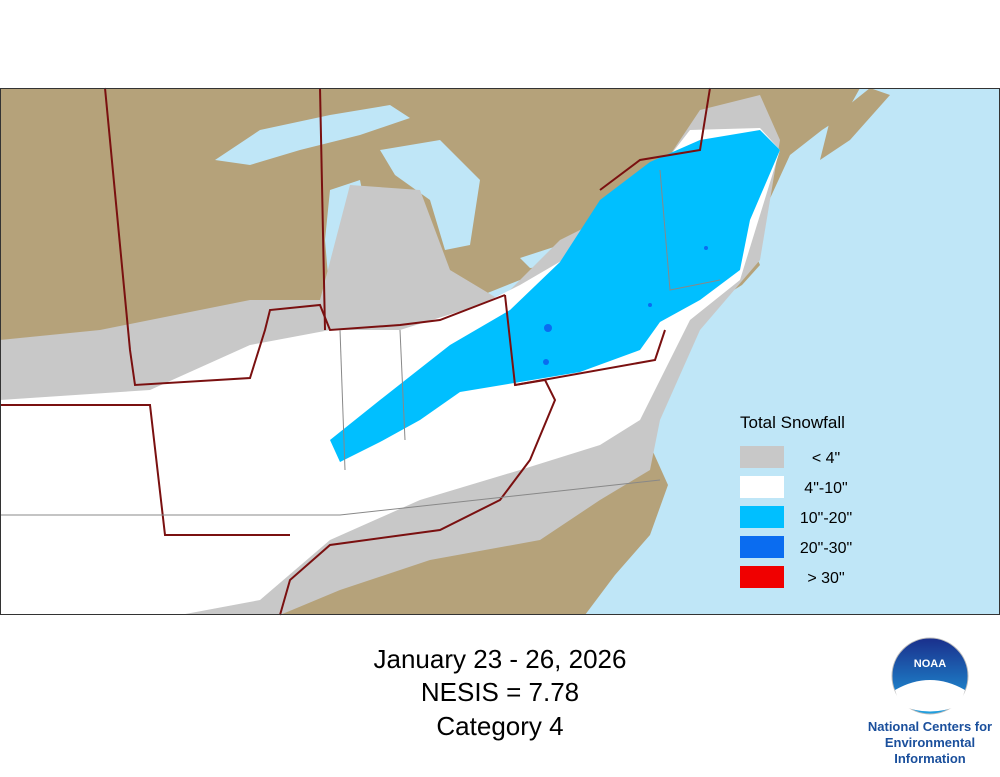 This screenshot has width=1000, height=777. Describe the element at coordinates (930, 758) in the screenshot. I see `org-line: Information` at that location.